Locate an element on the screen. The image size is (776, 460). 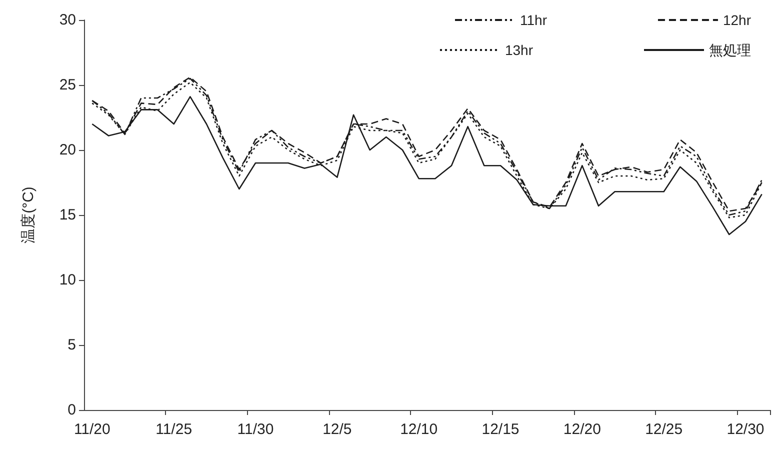
x-tick-label: 11/30 is located at coordinates (255, 429).